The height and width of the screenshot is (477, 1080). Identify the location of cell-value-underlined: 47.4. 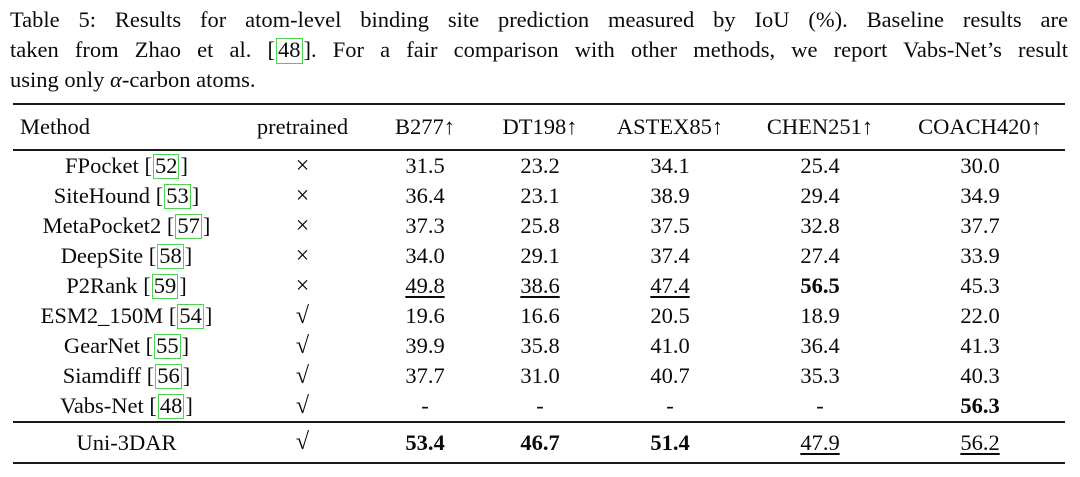
(670, 285).